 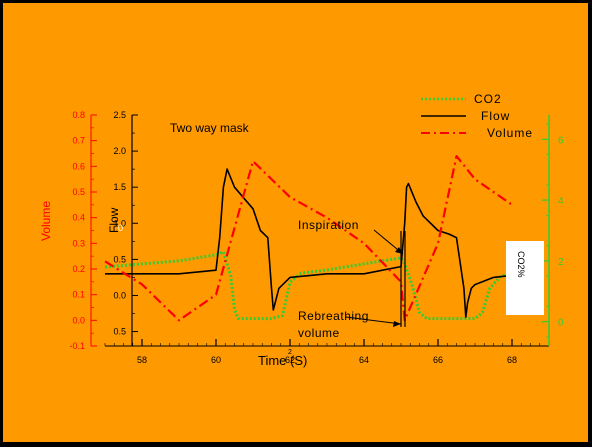 What do you see at coordinates (328, 225) in the screenshot?
I see `annotation-inspiration: Inspiration` at bounding box center [328, 225].